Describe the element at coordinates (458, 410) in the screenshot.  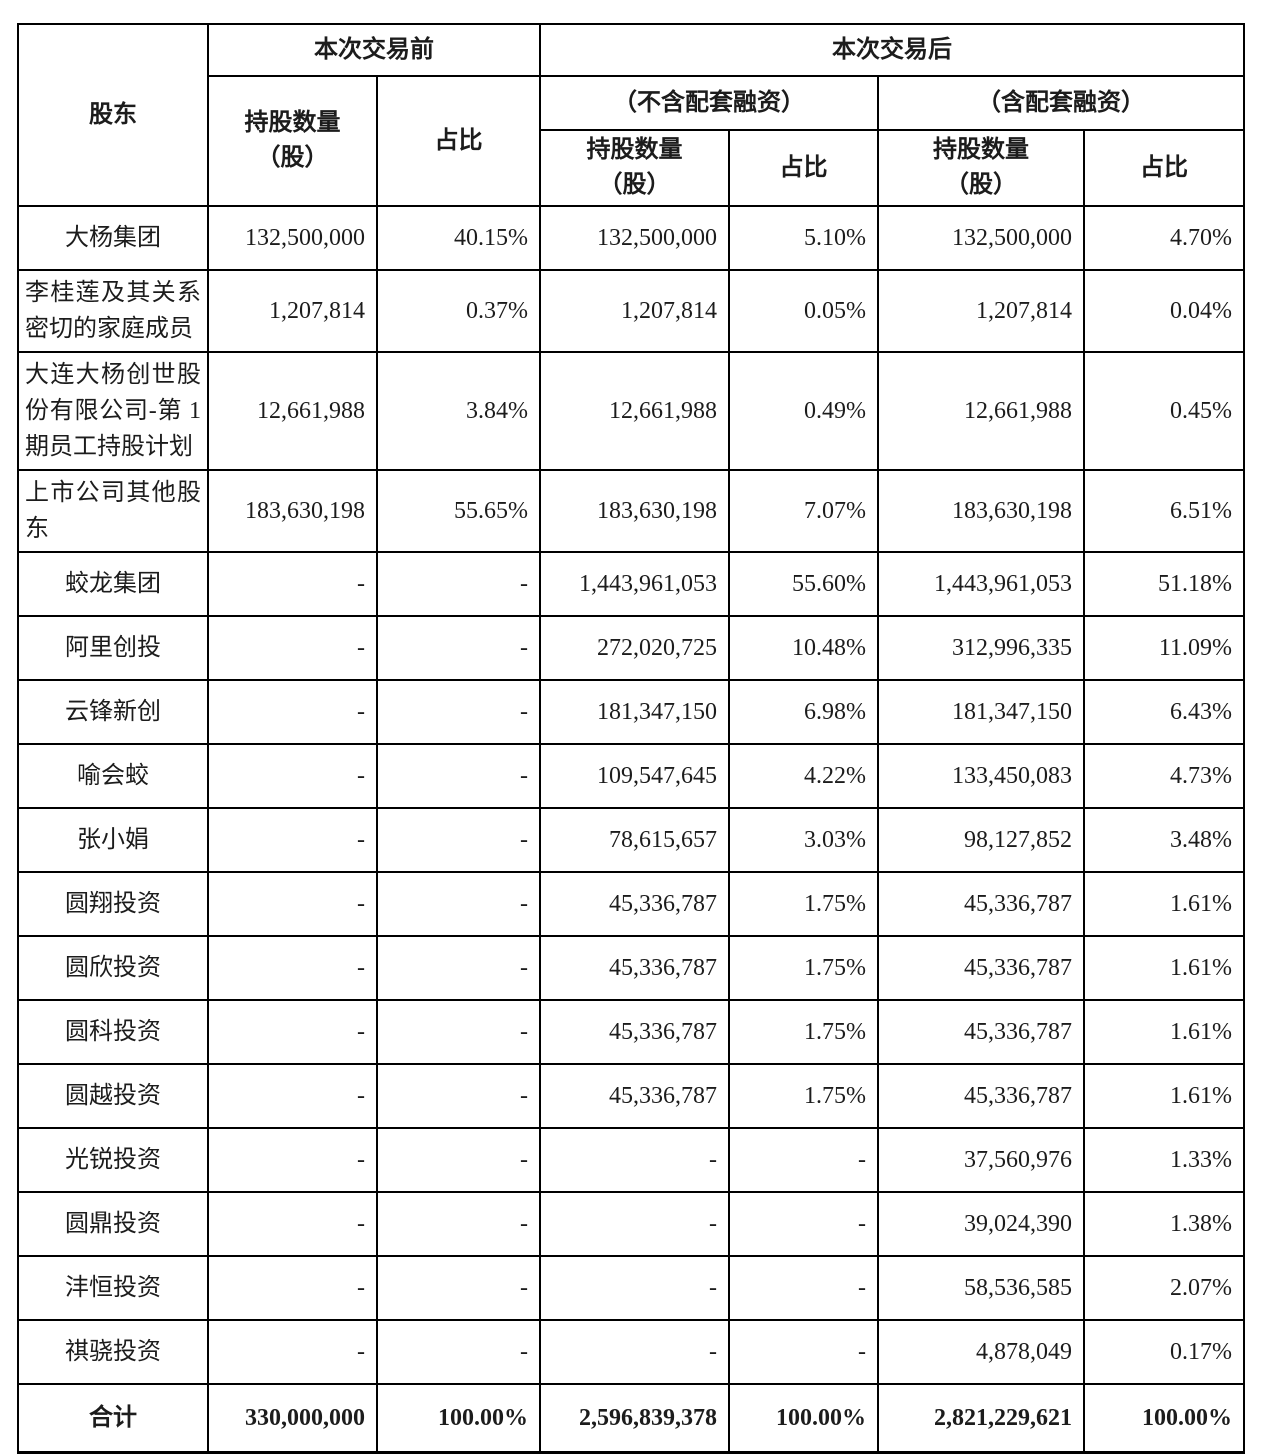
I see `value-cell: 3.84%` at that location.